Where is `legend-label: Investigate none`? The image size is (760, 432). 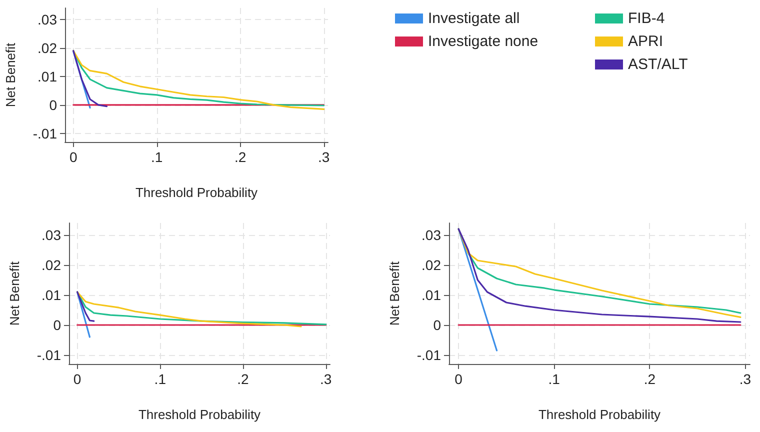
legend-label: Investigate none is located at coordinates (483, 41).